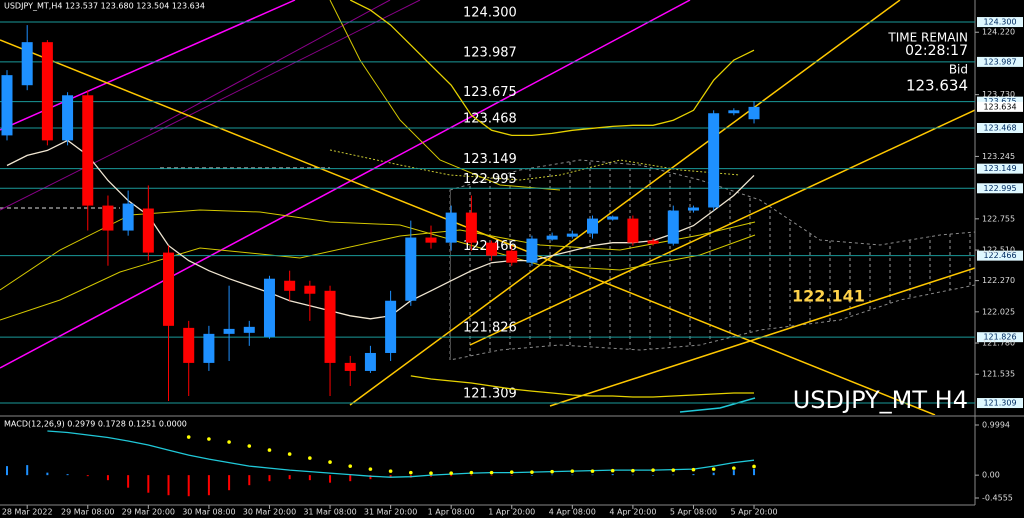 The width and height of the screenshot is (1024, 518). Describe the element at coordinates (490, 179) in the screenshot. I see `level-label: 122.995` at that location.